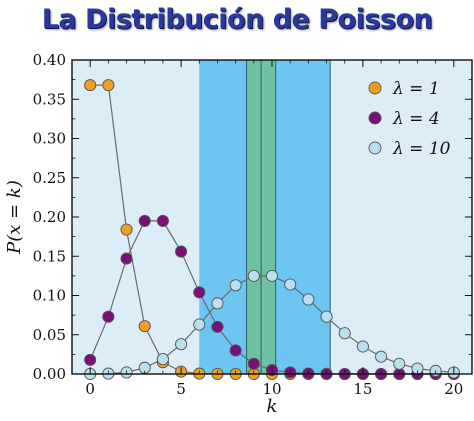 This screenshot has width=474, height=421. I want to click on y-tick-label: 0.30, so click(49, 139).